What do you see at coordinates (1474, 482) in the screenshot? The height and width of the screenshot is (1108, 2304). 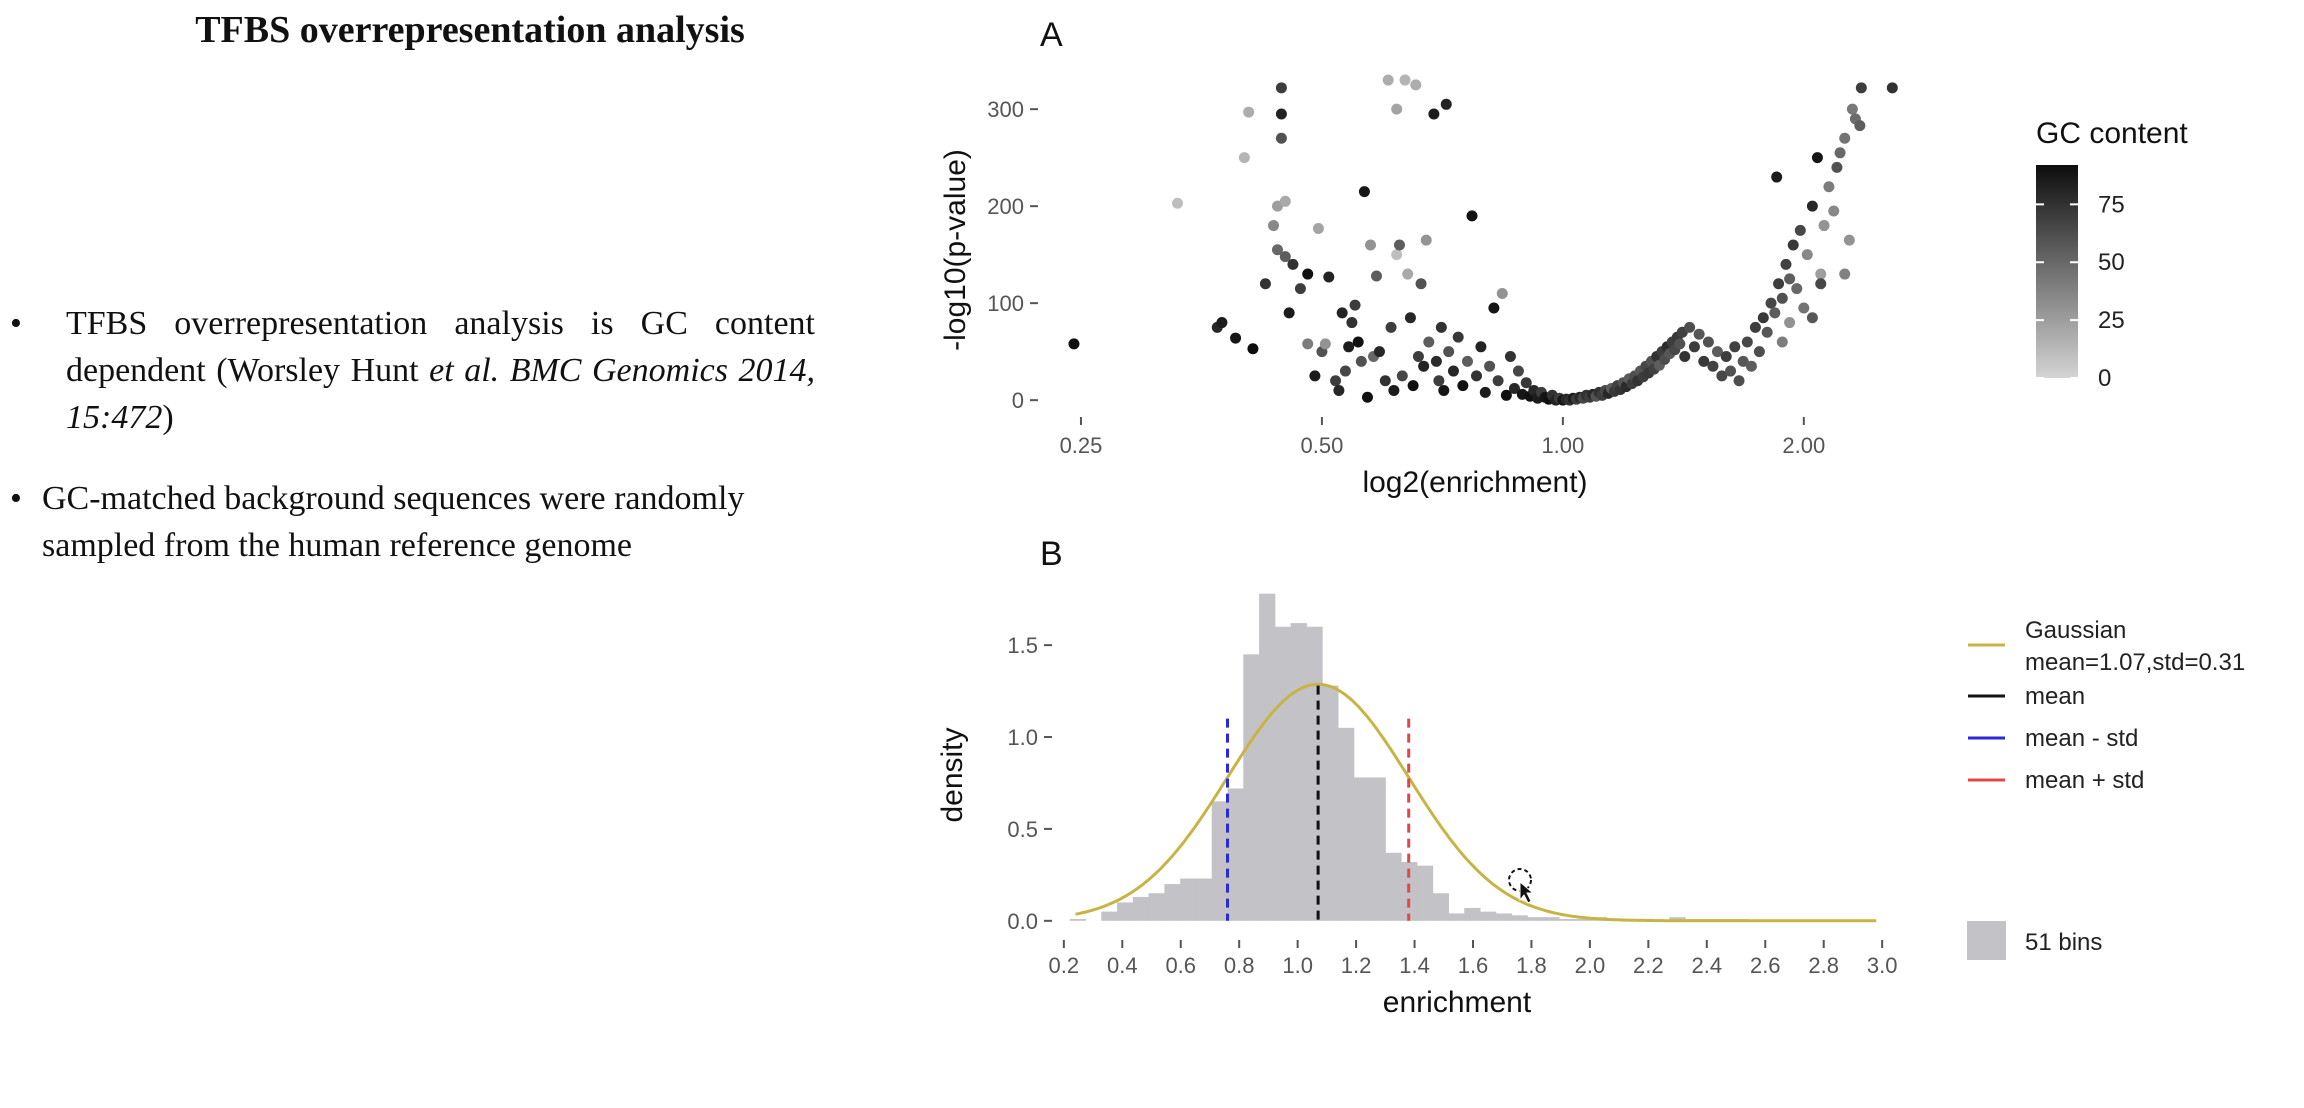 I see `volcano-x-label: log2(enrichment)` at bounding box center [1474, 482].